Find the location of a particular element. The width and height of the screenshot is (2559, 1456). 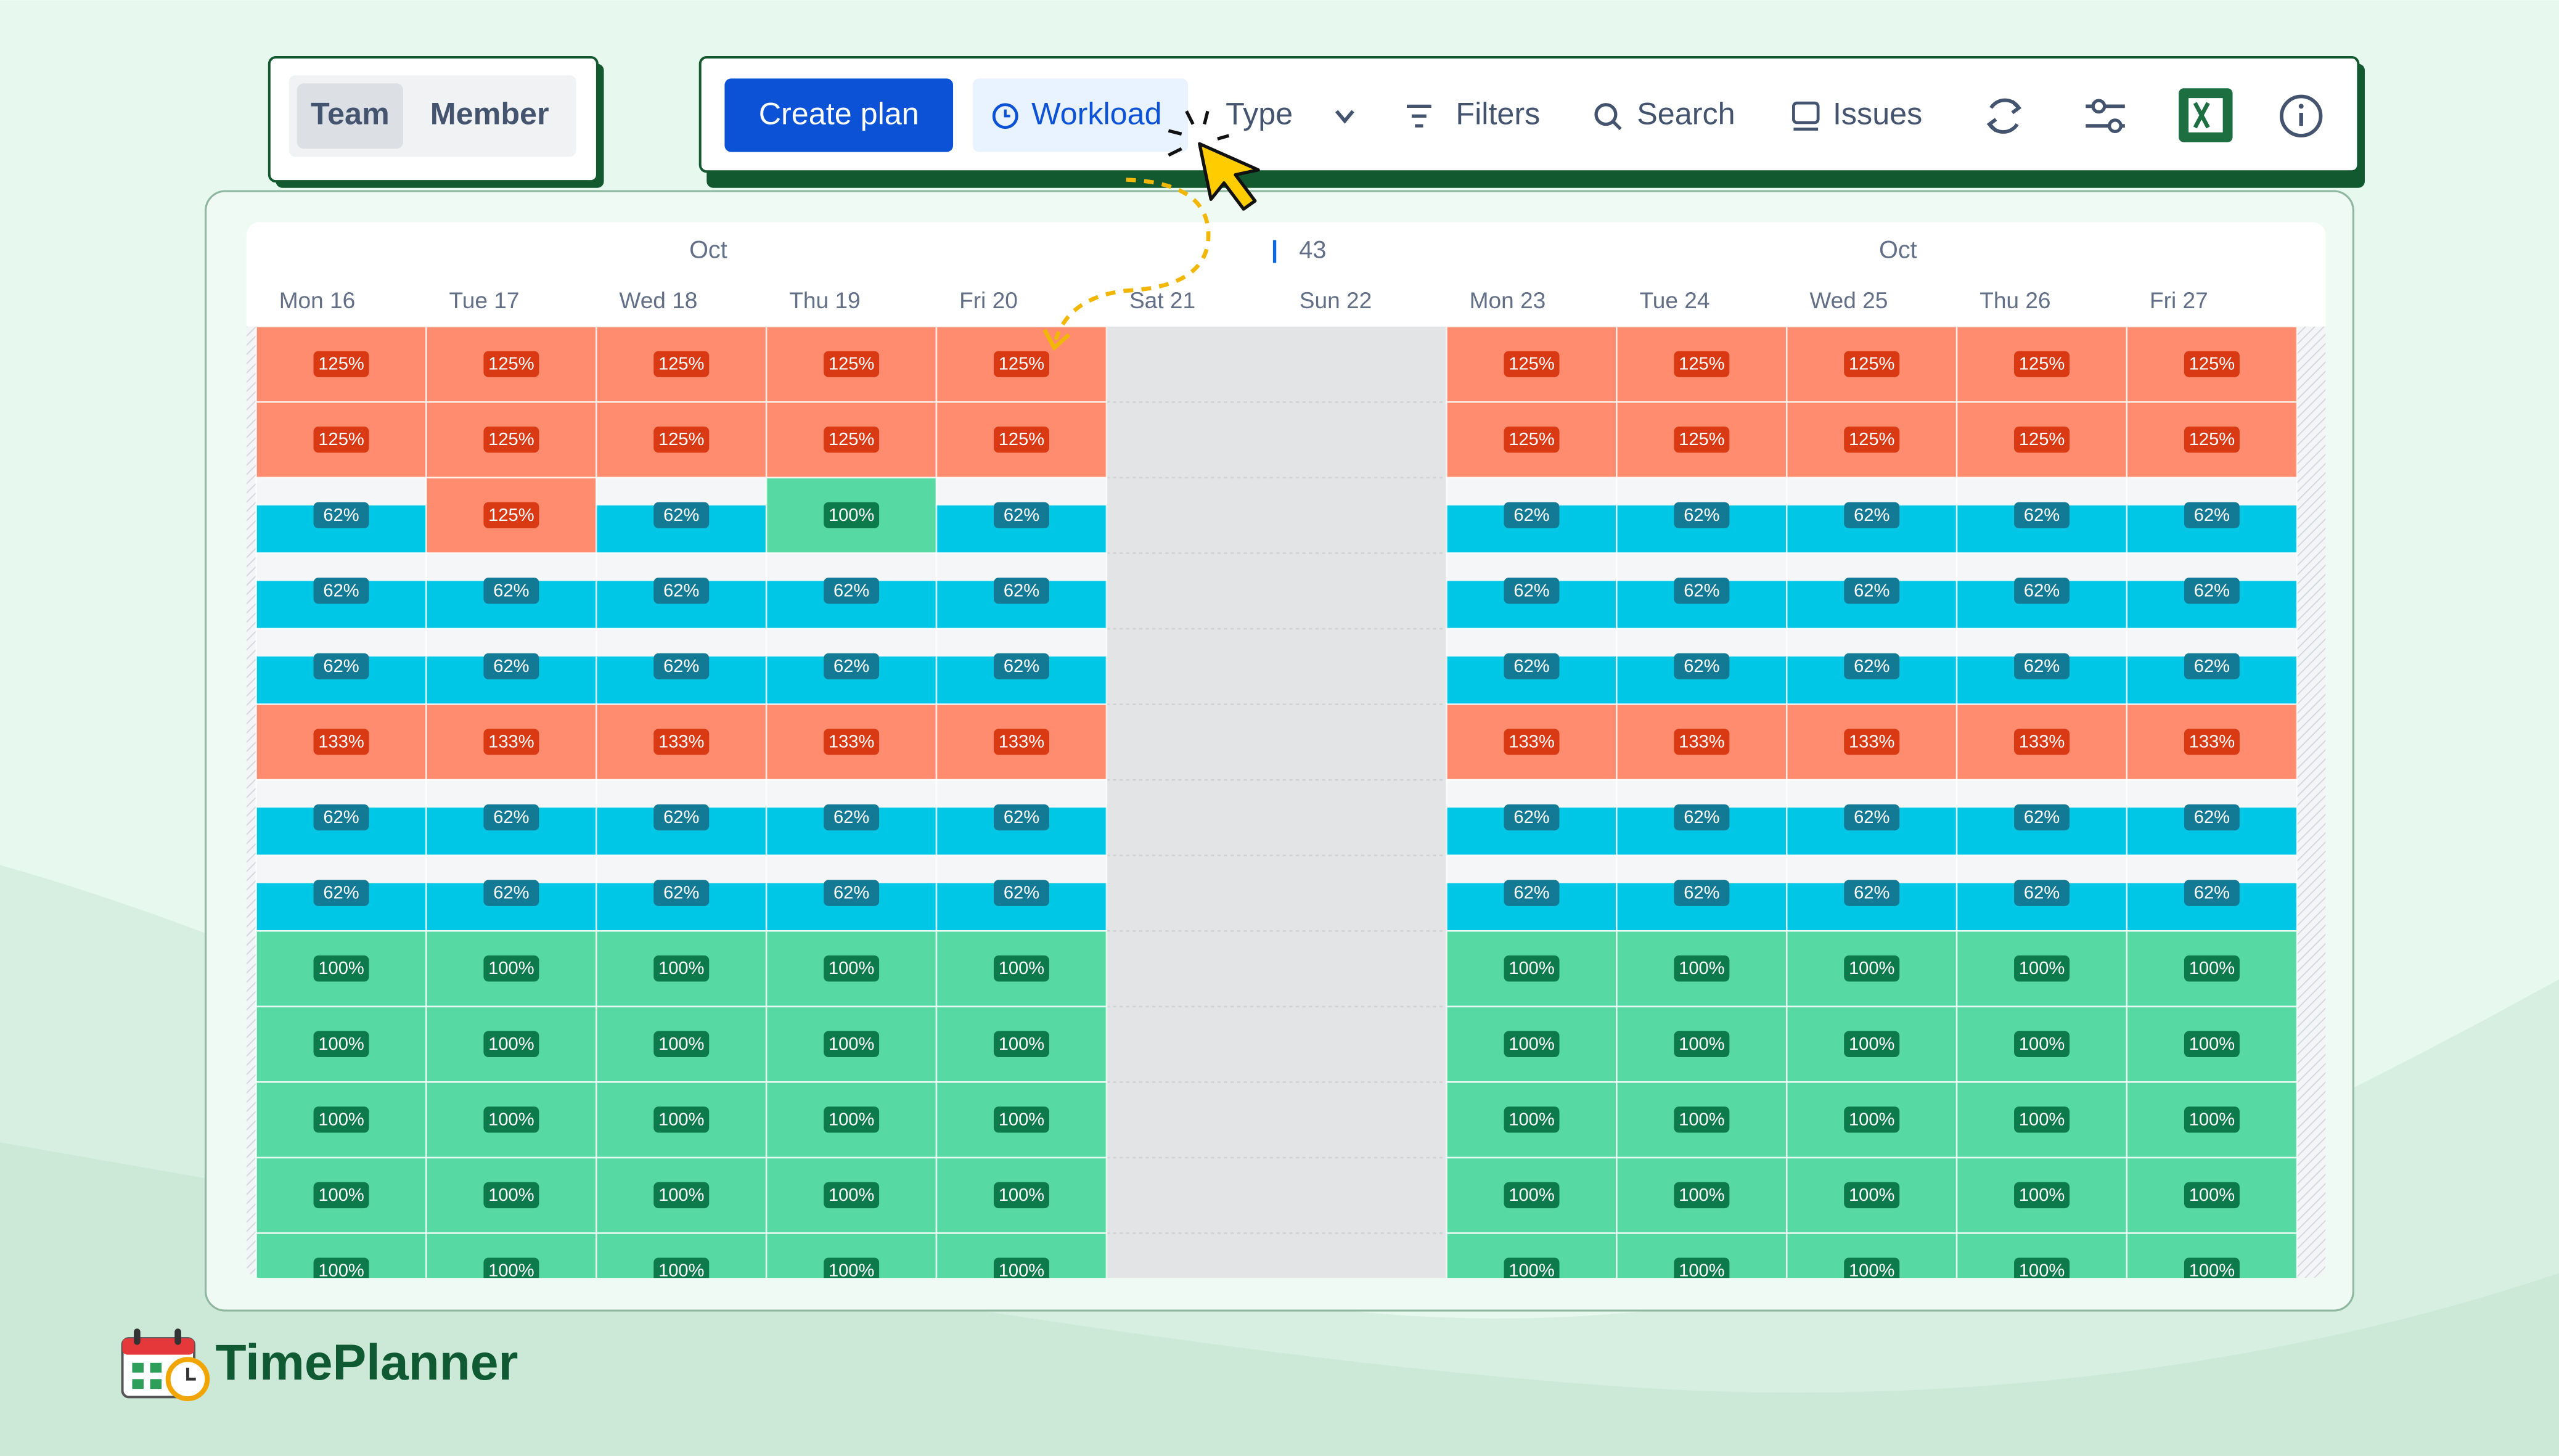

slider-knob is located at coordinates (2099, 106).